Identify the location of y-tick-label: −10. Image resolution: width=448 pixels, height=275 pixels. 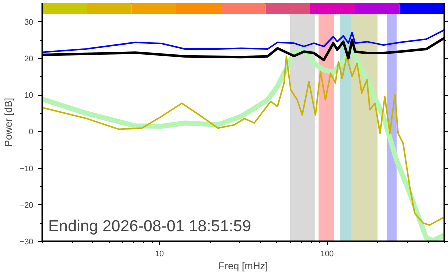
(27, 169).